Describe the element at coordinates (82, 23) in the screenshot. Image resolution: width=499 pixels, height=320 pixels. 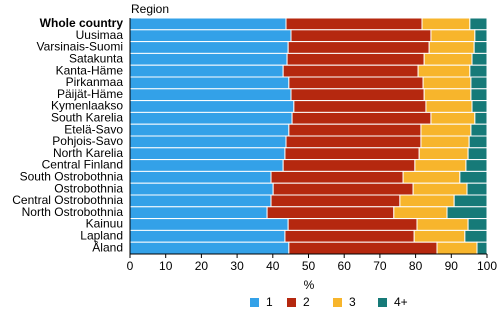
I see `y-tick-label: Whole country` at that location.